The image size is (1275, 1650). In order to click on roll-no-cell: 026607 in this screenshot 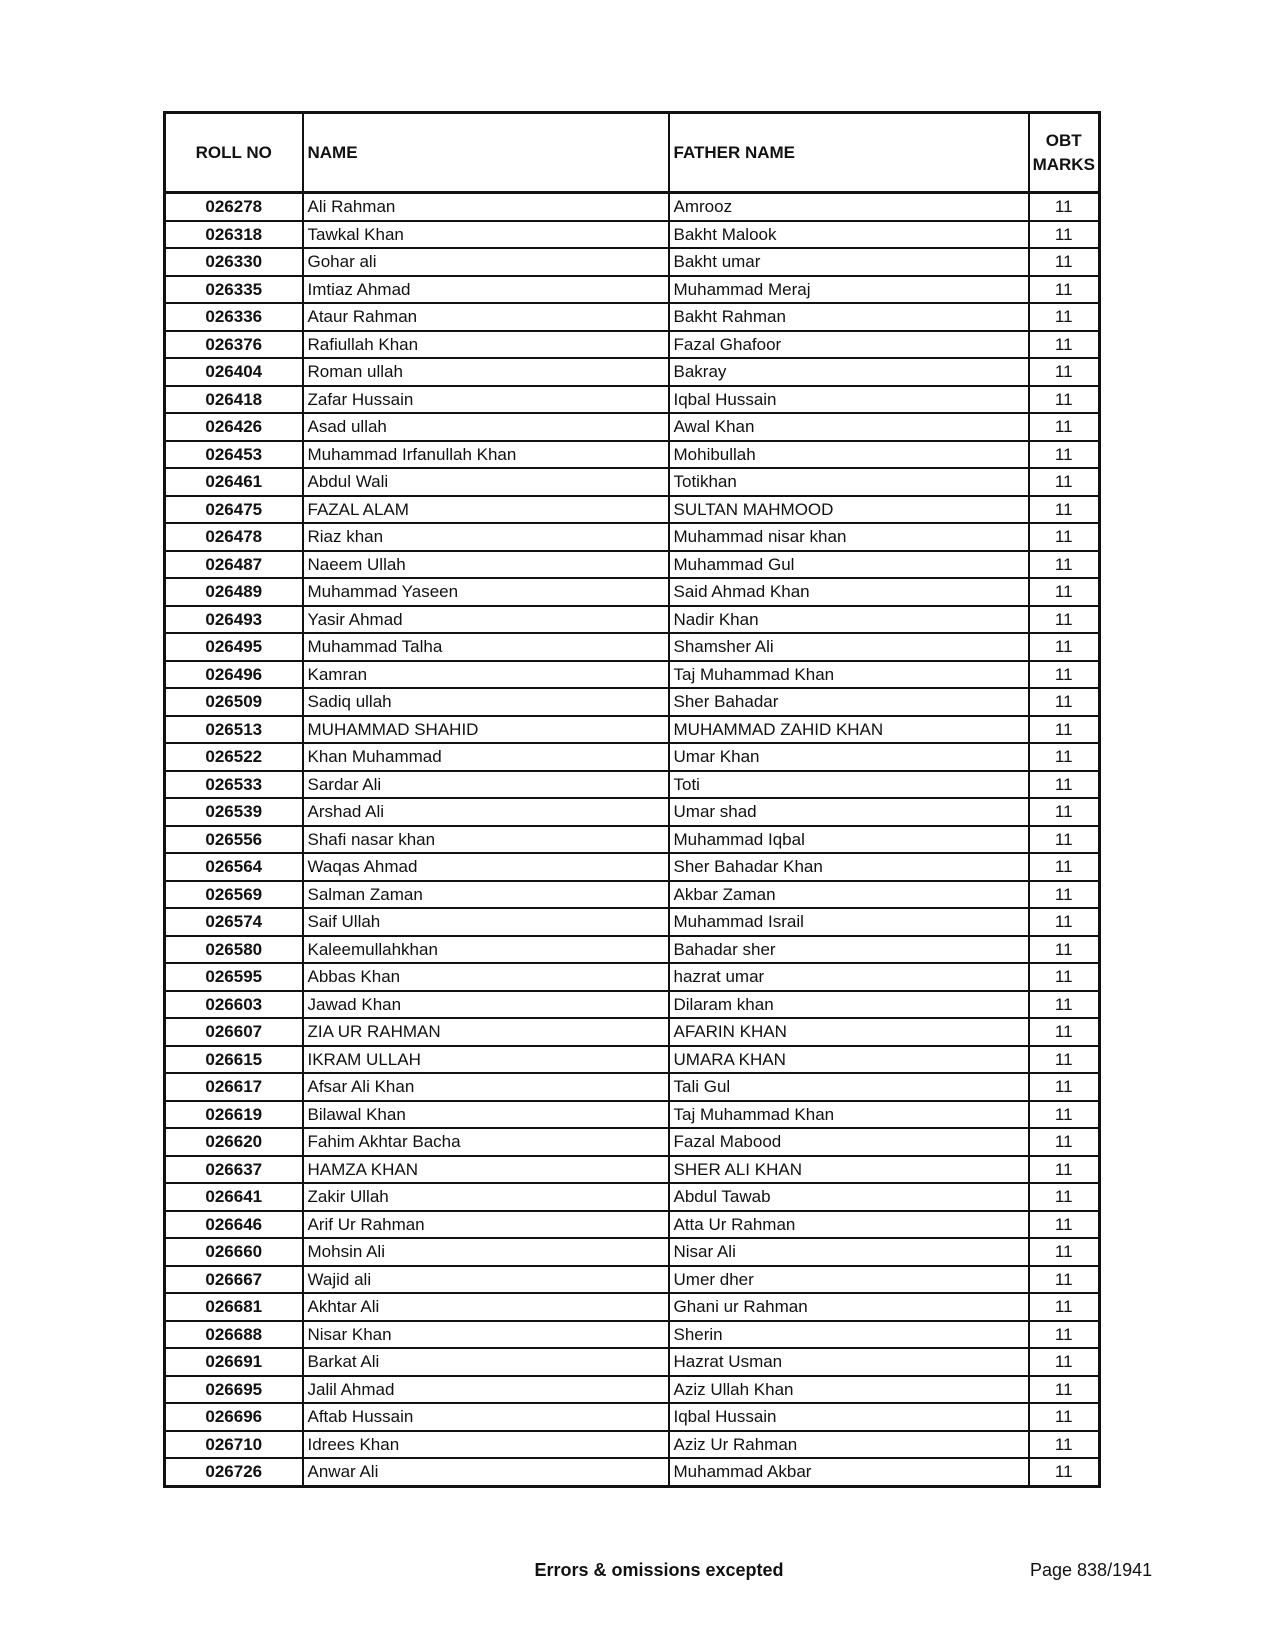, I will do `click(233, 1032)`.